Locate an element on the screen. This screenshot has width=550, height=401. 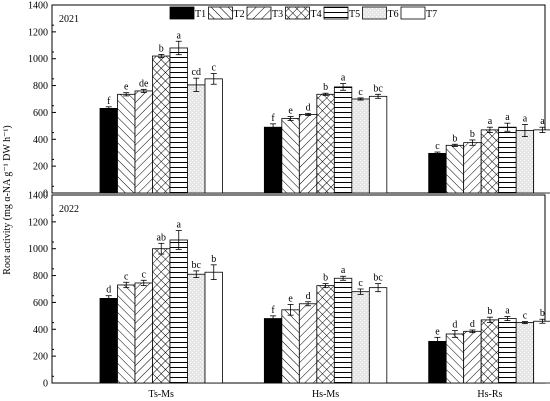
bar-T7-Hs-Rs-2021 is located at coordinates (541, 161).